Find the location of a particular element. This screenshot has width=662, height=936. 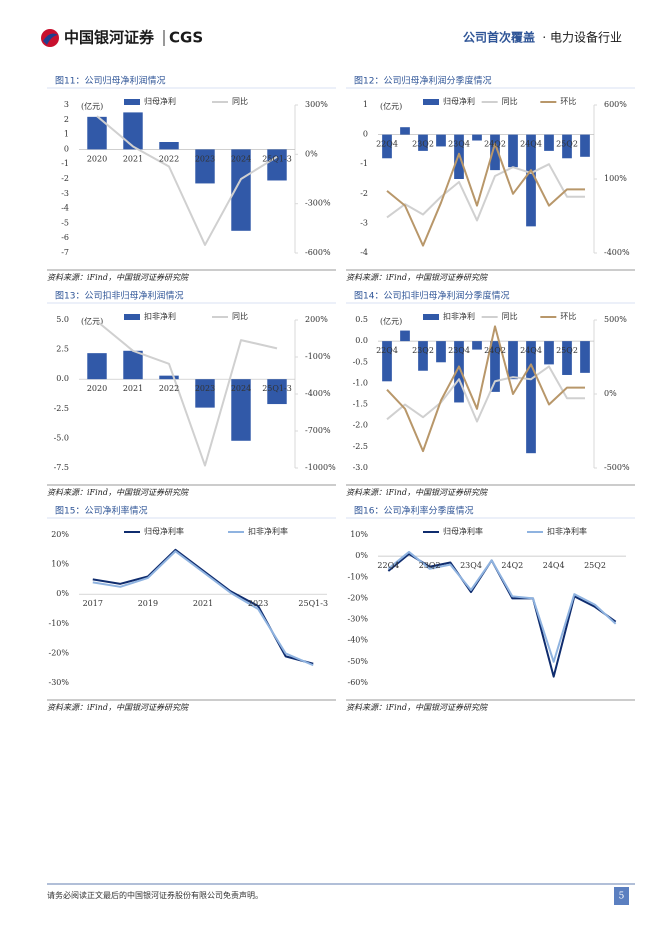

figure-title: 图15：公司净利率情况 is located at coordinates (101, 511).